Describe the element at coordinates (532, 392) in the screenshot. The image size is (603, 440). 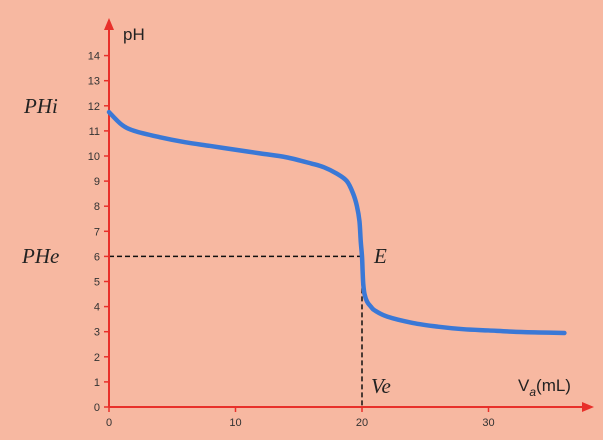
I see `x-axis-title-sub: a` at that location.